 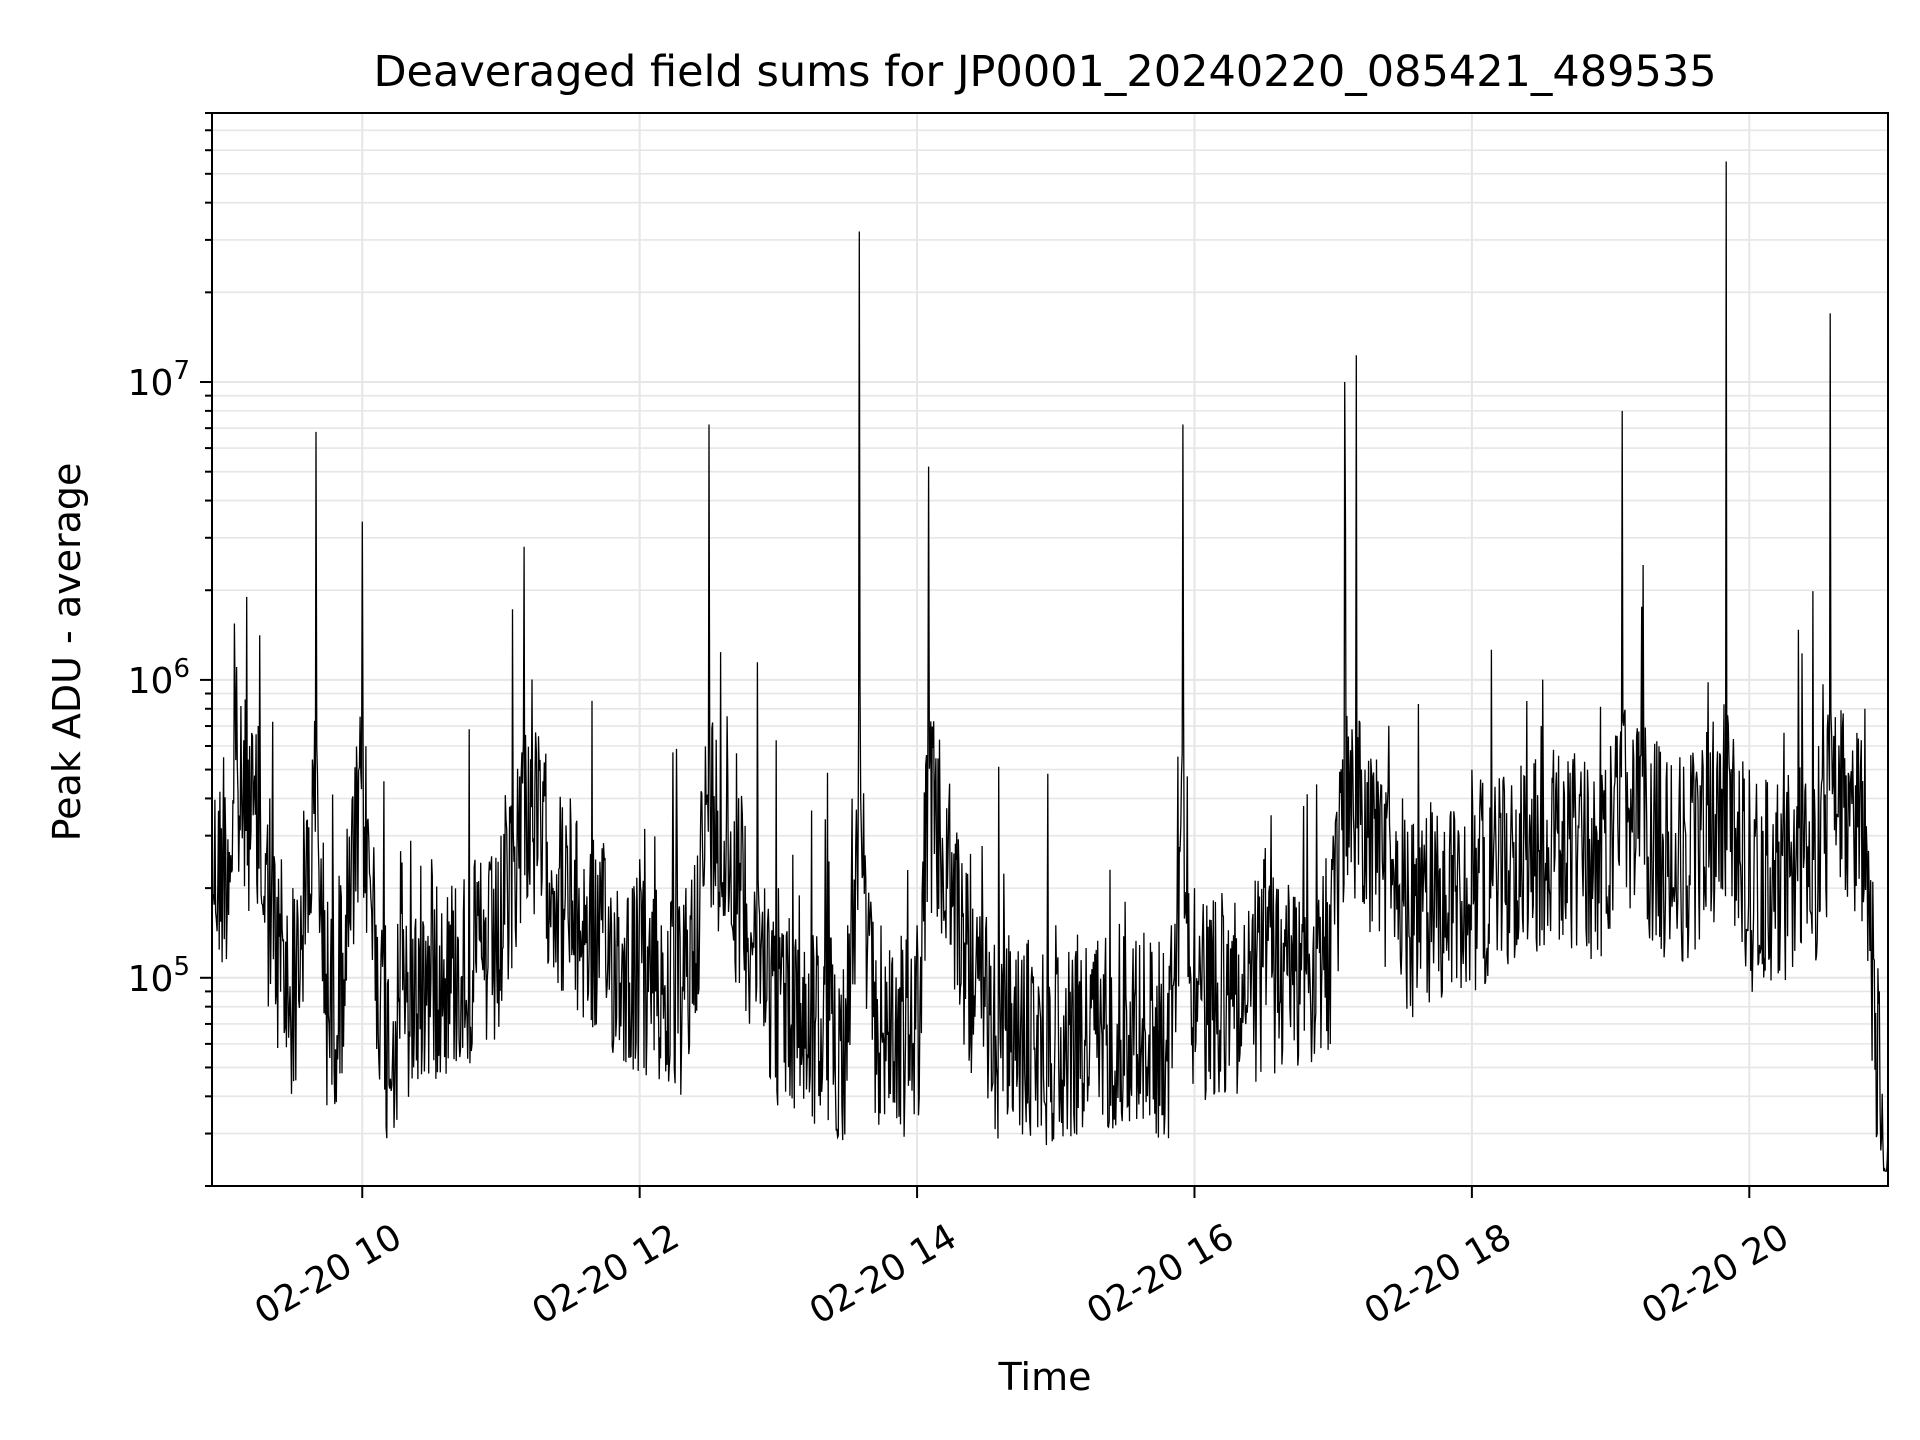 I want to click on y-axis: 10⁵ 10⁶ 10⁷, so click(x=170, y=649).